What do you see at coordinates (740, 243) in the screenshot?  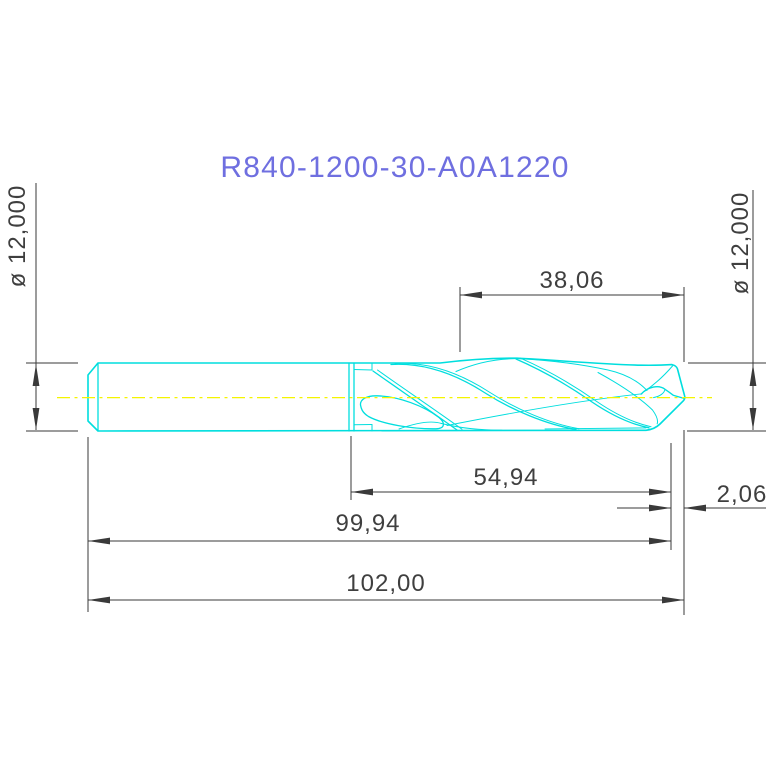 I see `dim-label-diameter-right: ø 12,000` at bounding box center [740, 243].